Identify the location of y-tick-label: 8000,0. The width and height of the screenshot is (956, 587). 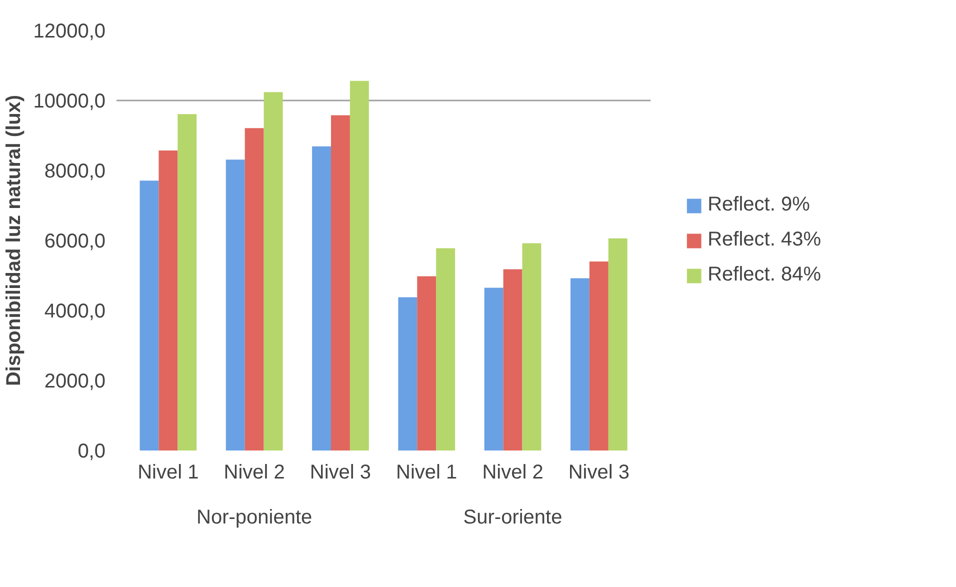
(75, 171).